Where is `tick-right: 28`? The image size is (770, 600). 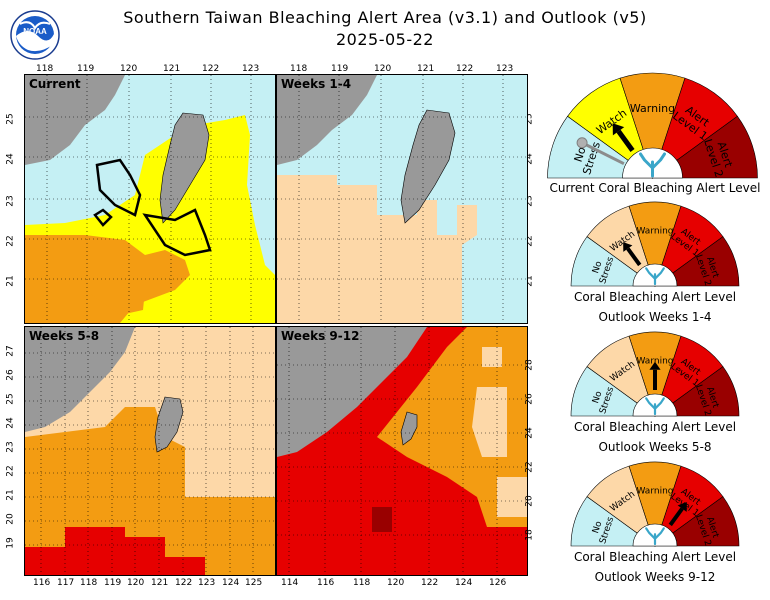 tick-right: 28 is located at coordinates (529, 365).